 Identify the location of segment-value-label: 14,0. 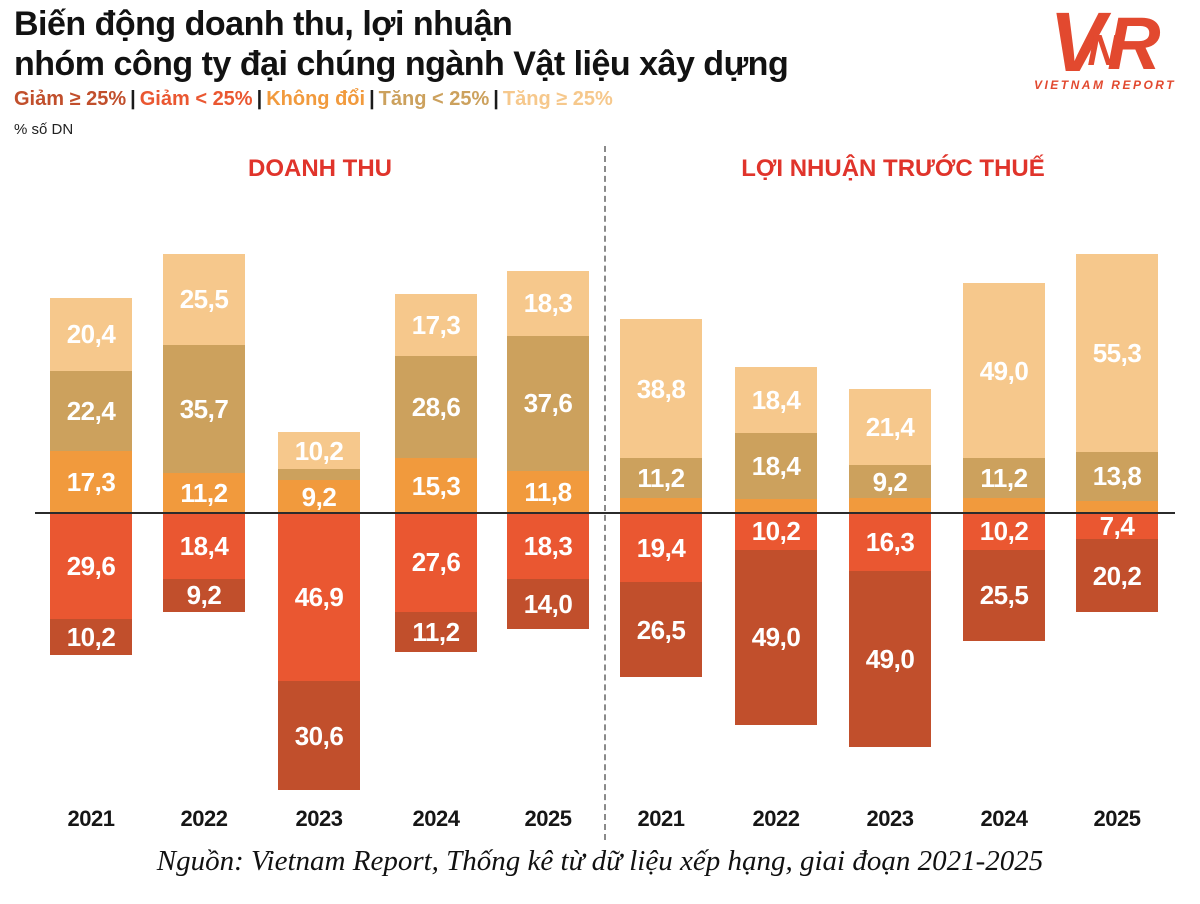
(548, 603).